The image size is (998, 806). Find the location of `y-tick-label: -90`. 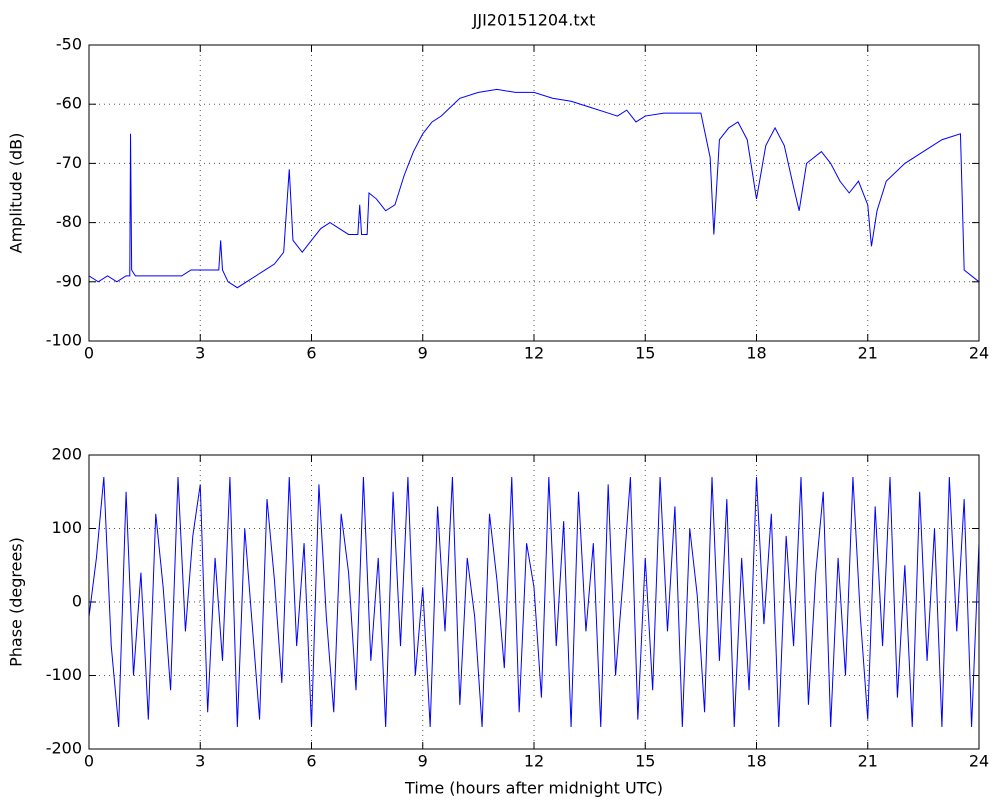

y-tick-label: -90 is located at coordinates (69, 280).